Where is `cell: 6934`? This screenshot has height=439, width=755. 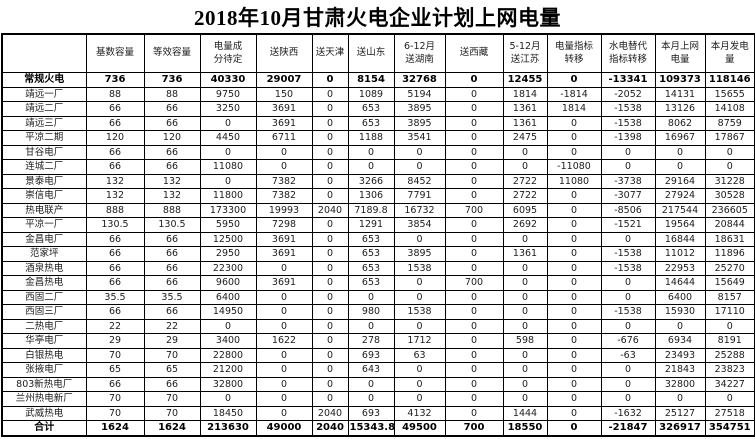 cell: 6934 is located at coordinates (680, 341).